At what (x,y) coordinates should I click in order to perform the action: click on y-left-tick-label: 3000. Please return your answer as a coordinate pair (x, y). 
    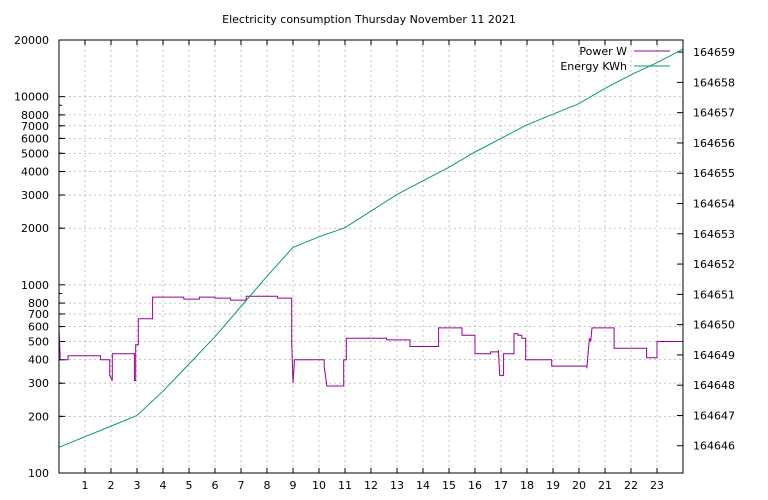
    Looking at the image, I should click on (35, 195).